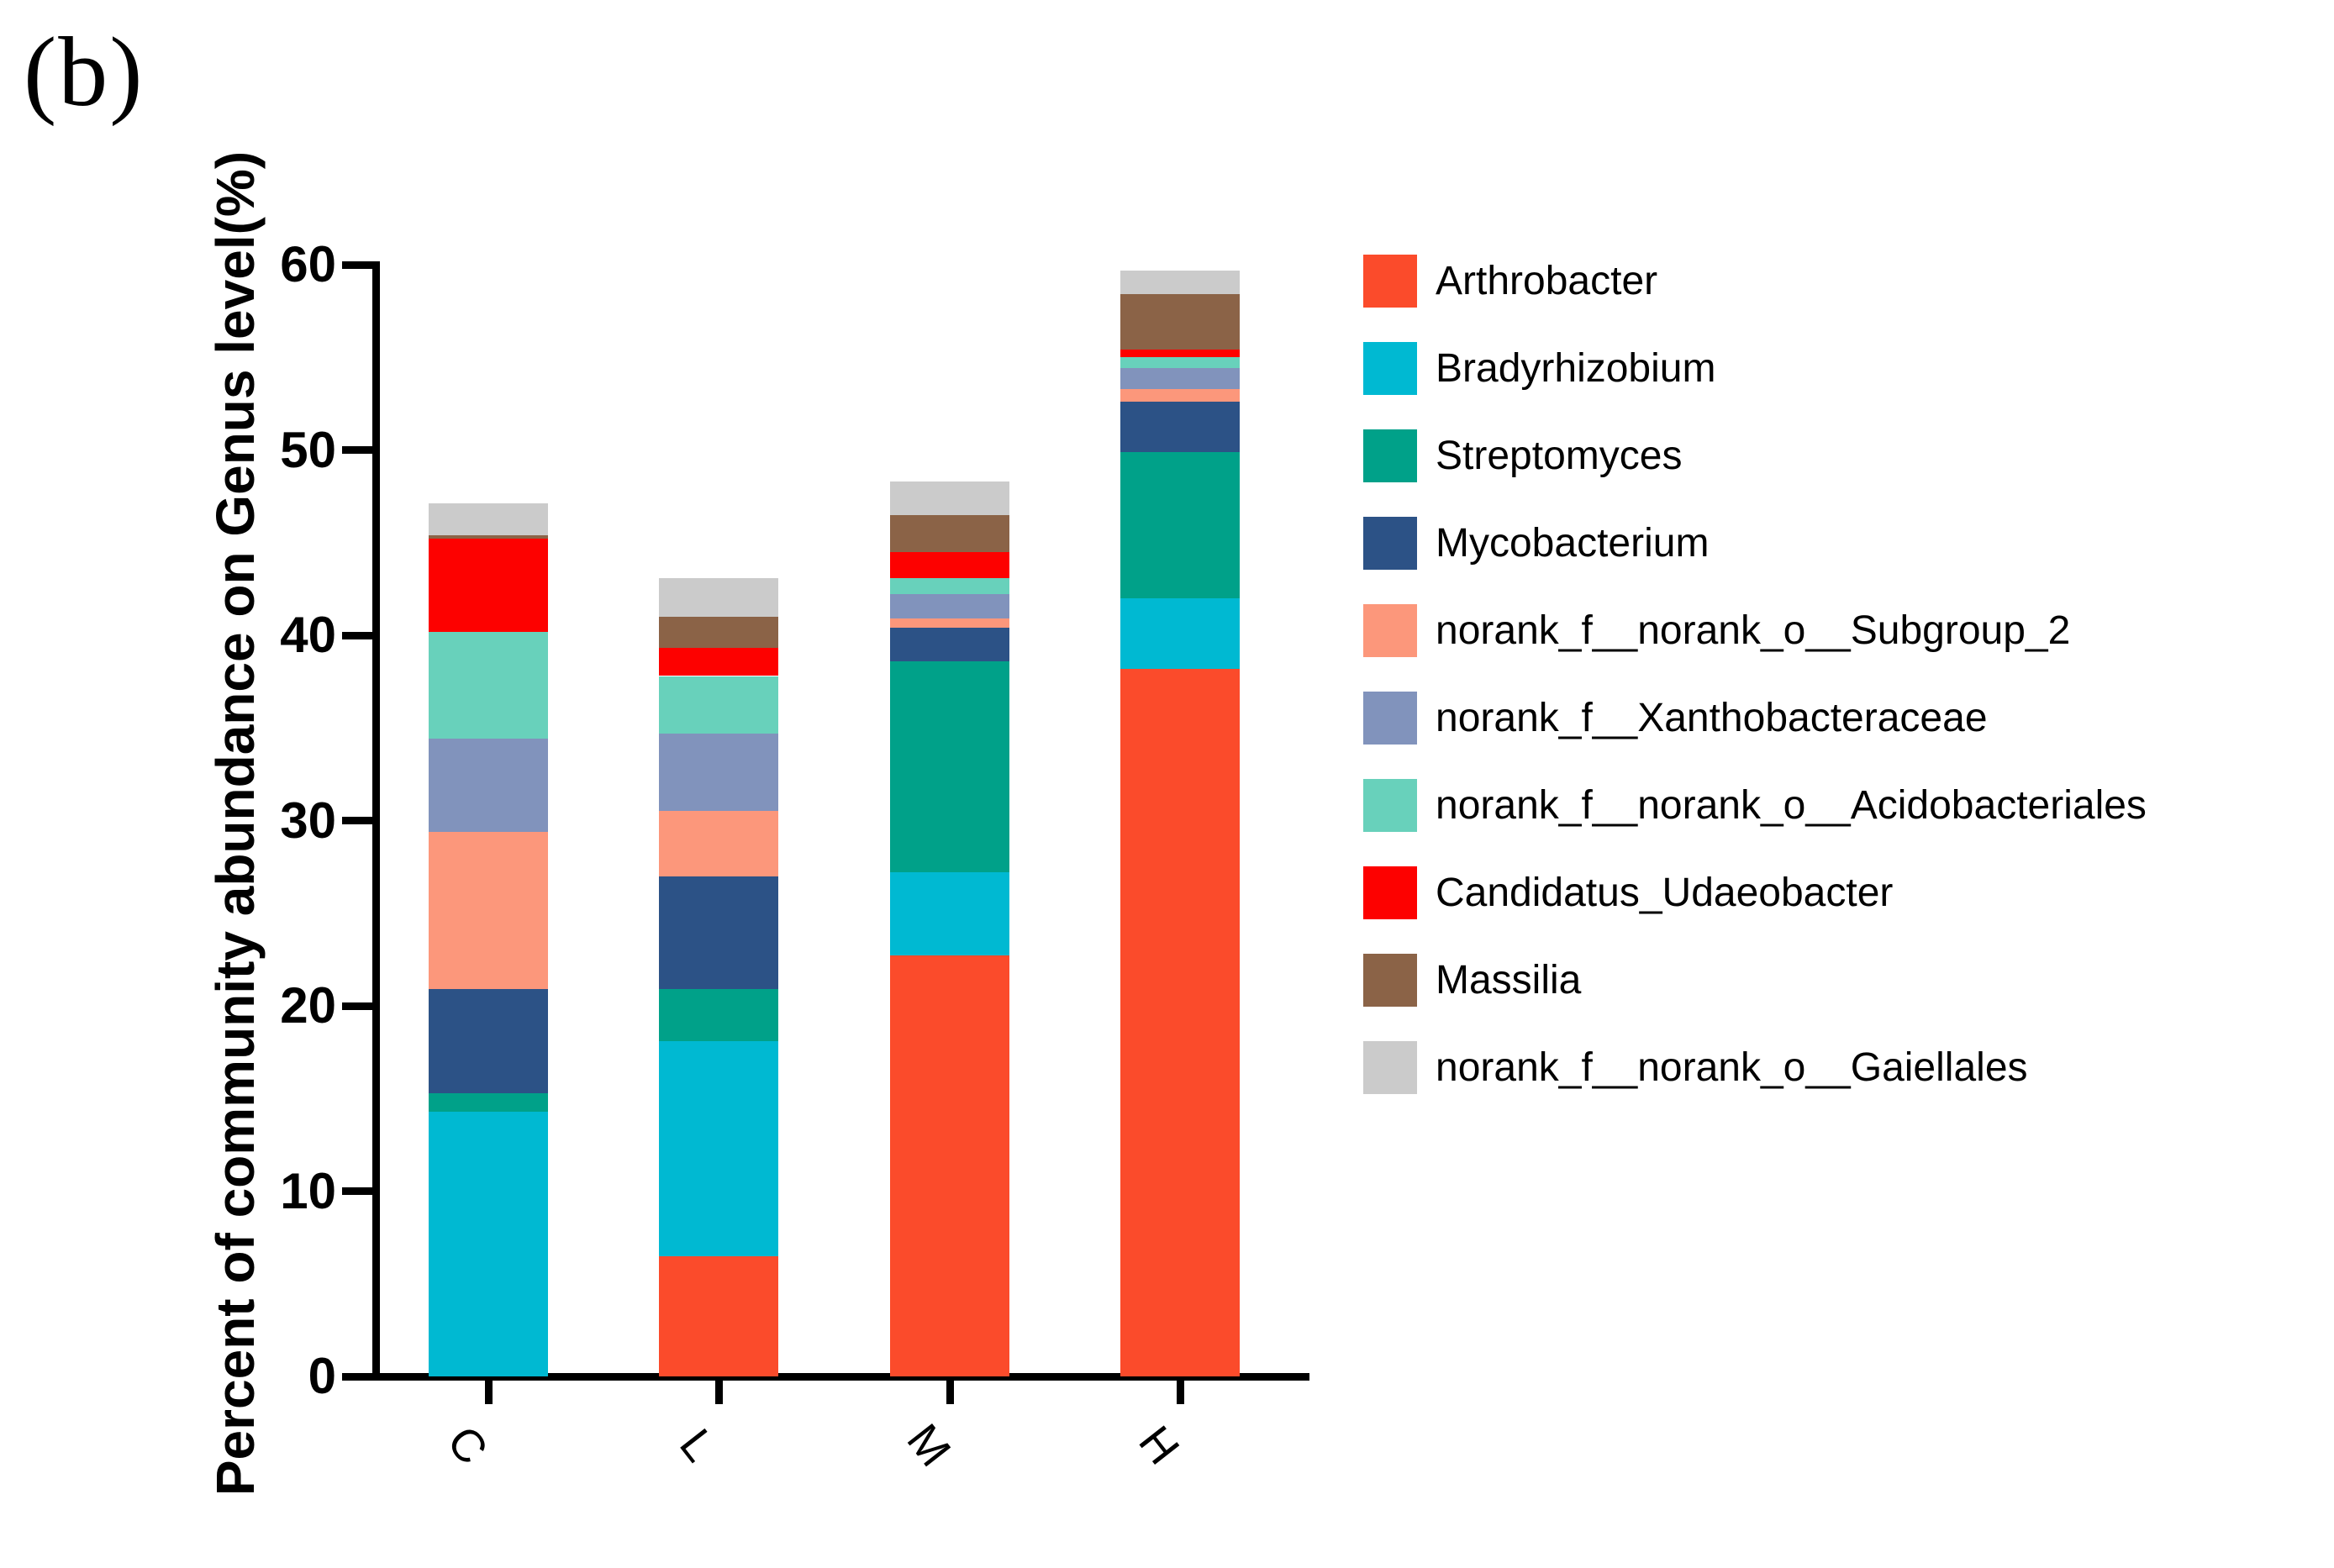 The width and height of the screenshot is (2334, 1568). What do you see at coordinates (1755, 980) in the screenshot?
I see `legend-item: Massilia` at bounding box center [1755, 980].